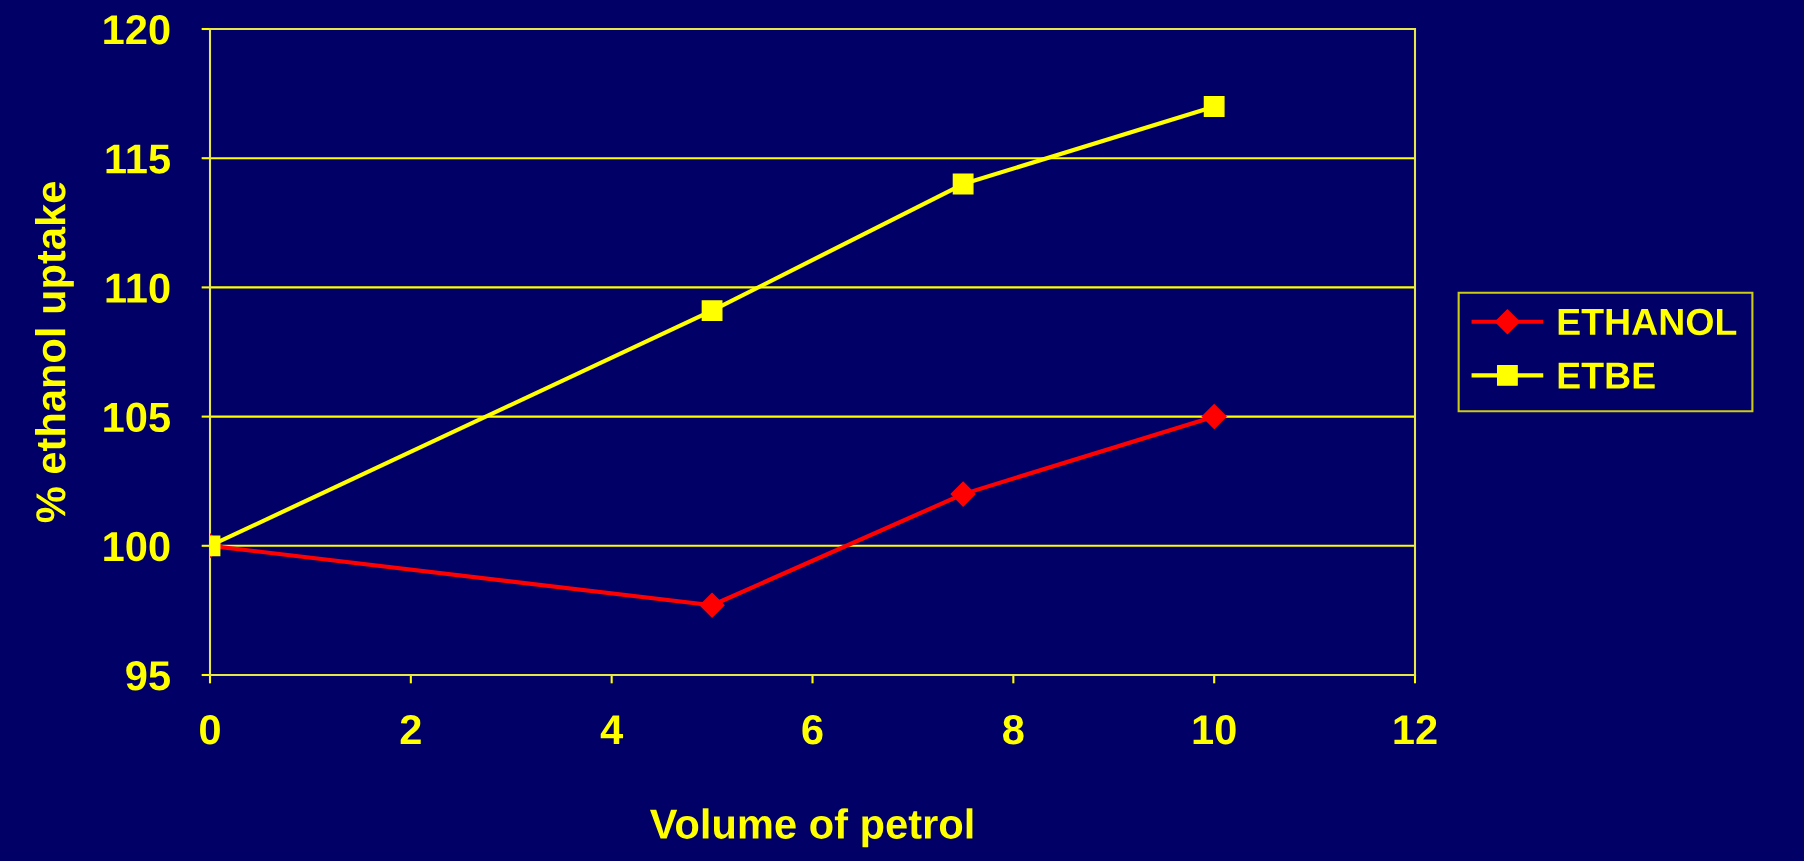  Describe the element at coordinates (137, 30) in the screenshot. I see `y-tick-label: 120` at that location.